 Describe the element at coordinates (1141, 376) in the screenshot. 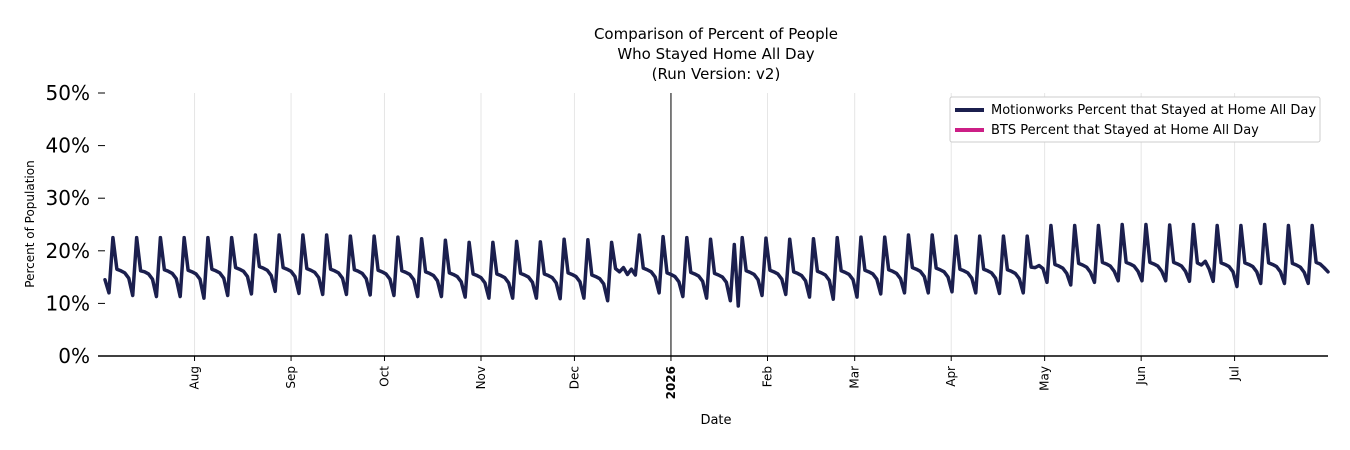

I see `x-tick-label: Jun` at that location.